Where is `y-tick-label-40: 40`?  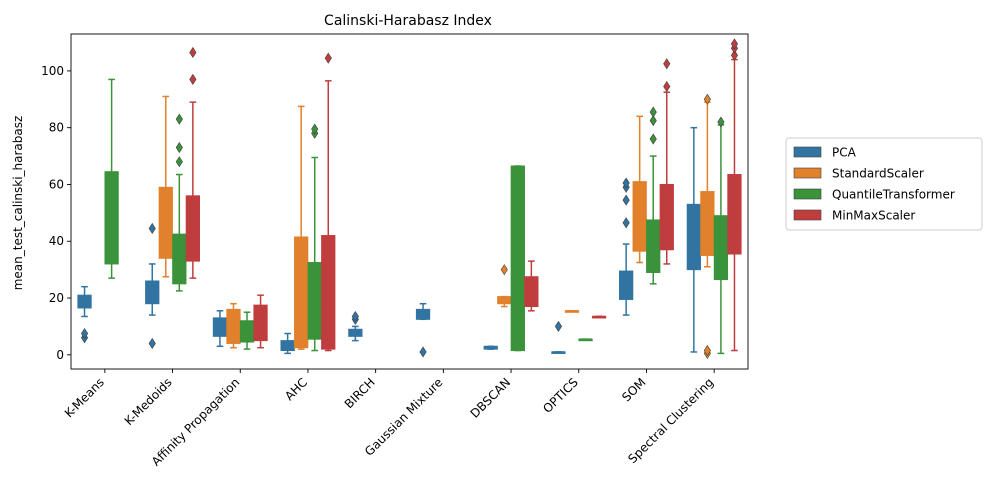
y-tick-label-40: 40 is located at coordinates (56, 241).